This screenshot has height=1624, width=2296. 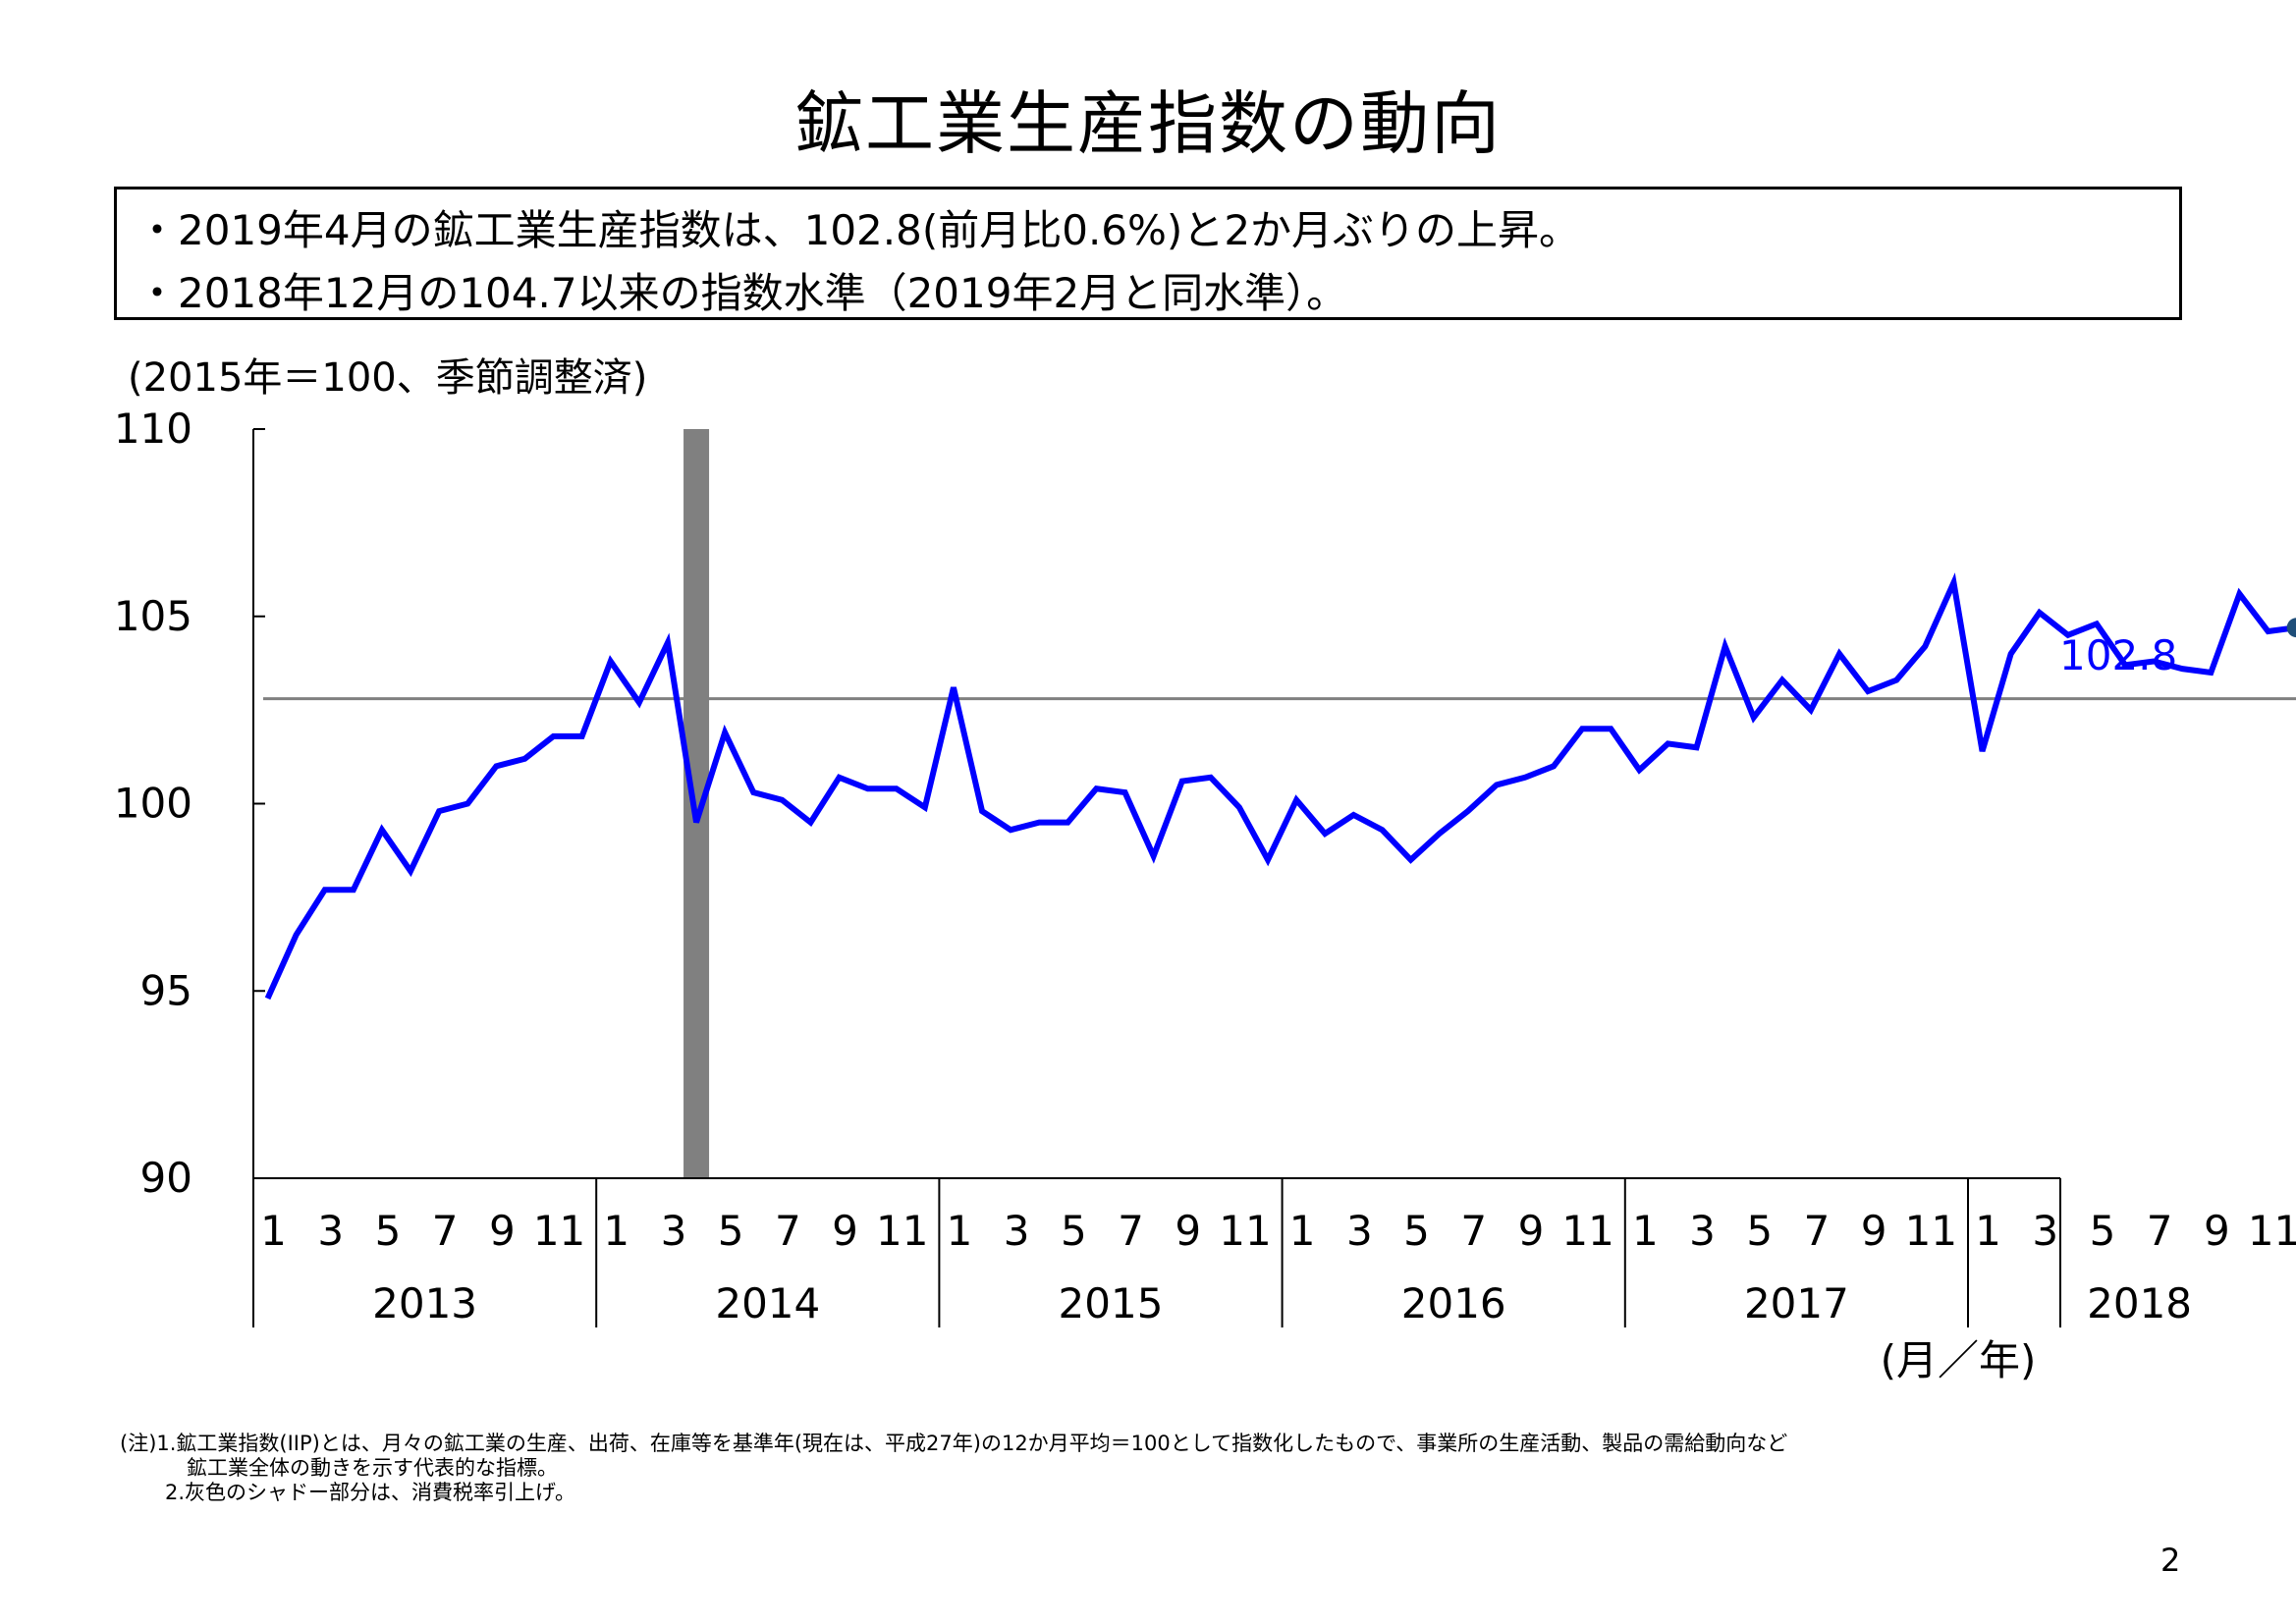 I want to click on y-tick-label-90: 90, so click(x=166, y=1178).